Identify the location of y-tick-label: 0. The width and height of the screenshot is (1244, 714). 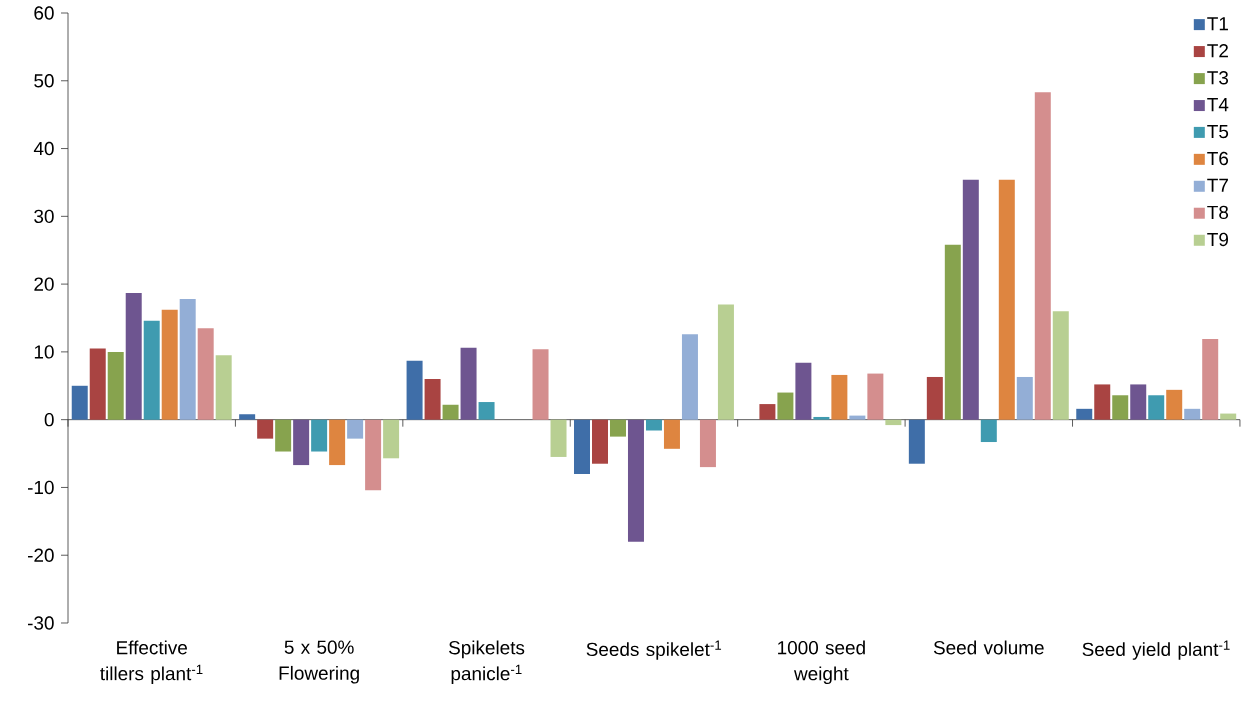
(49, 419).